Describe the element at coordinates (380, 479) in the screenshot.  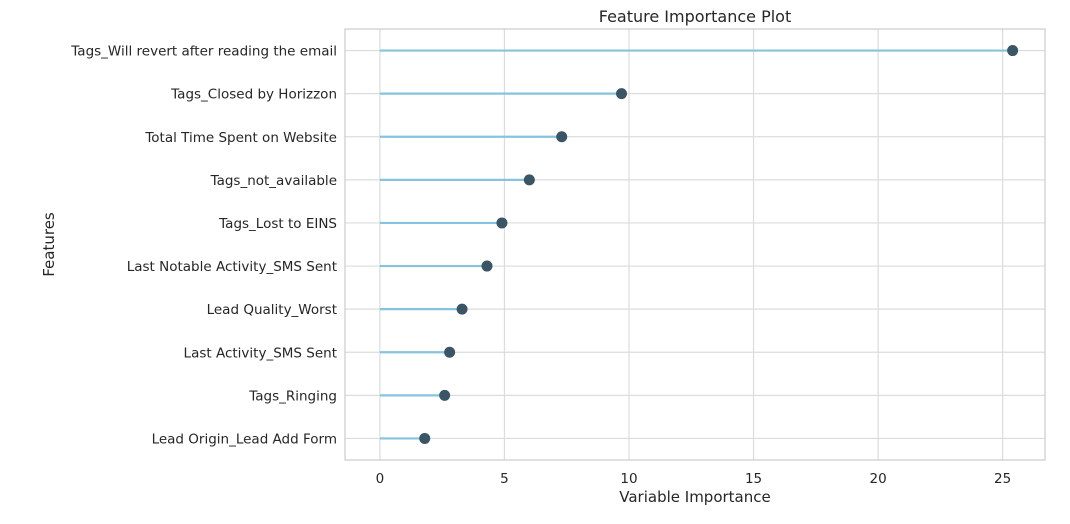
I see `x-tick-label: 0` at that location.